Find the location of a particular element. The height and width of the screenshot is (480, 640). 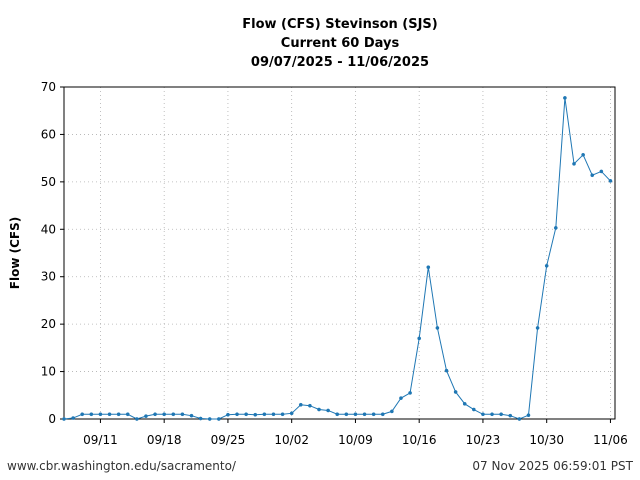

y-tick-label: 30 is located at coordinates (48, 277).